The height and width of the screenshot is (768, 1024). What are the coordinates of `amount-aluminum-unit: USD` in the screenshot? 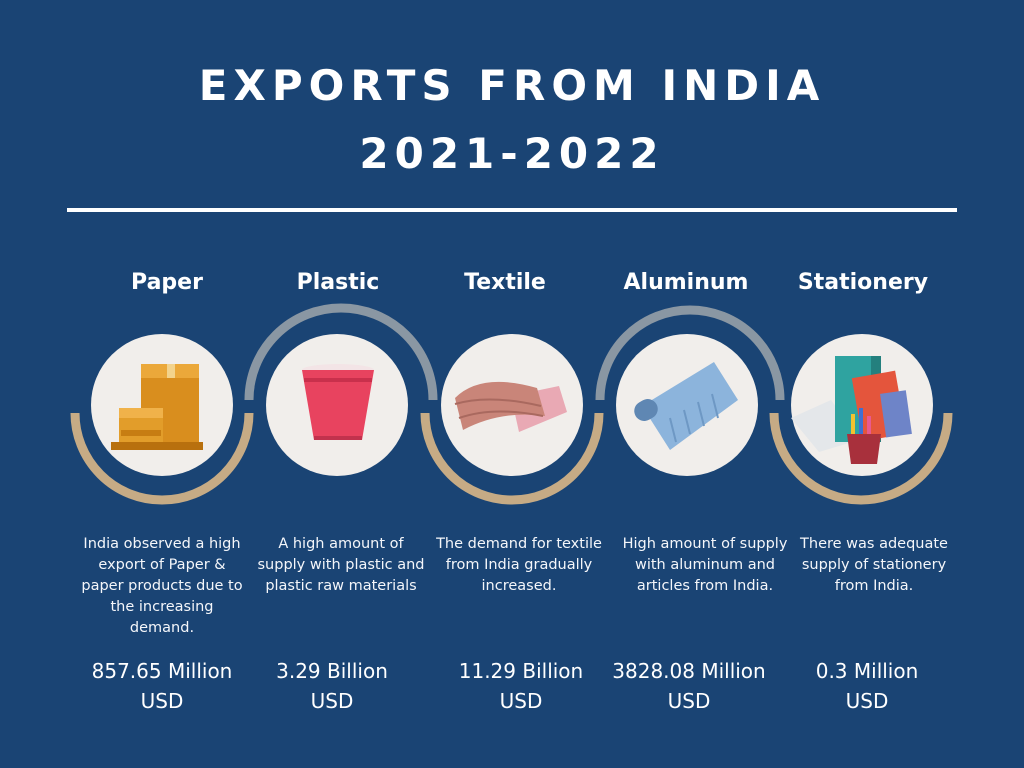 It's located at (689, 701).